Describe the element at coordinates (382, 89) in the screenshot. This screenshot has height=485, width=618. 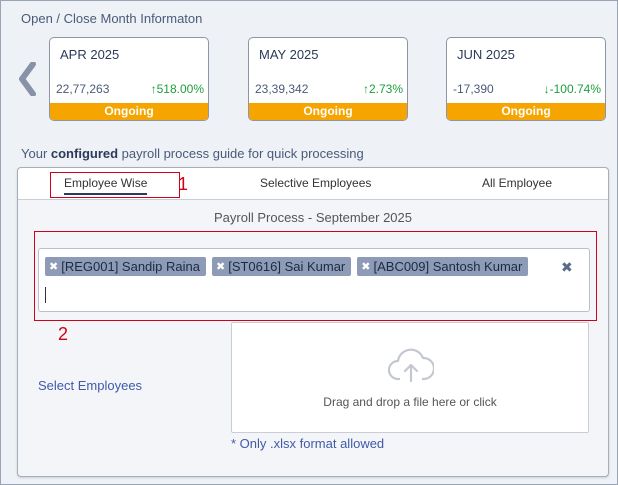
I see `month-change: ↑2.73%` at that location.